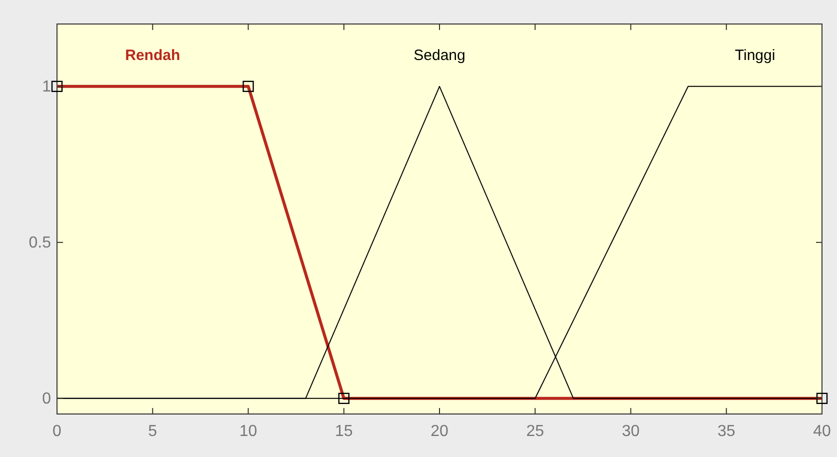 Image resolution: width=837 pixels, height=457 pixels. What do you see at coordinates (57, 431) in the screenshot?
I see `x-tick-label: 0` at bounding box center [57, 431].